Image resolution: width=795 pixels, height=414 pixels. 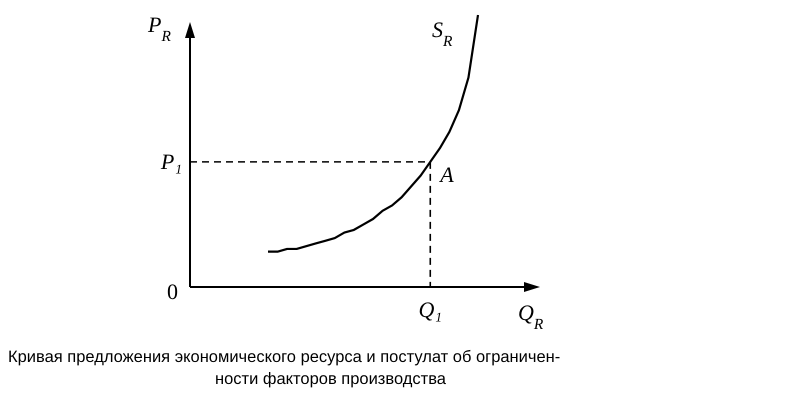 What do you see at coordinates (284, 368) in the screenshot?
I see `text: Кривая предложения экономического ресурса и постулат об ограничен- ности факторов производства` at bounding box center [284, 368].